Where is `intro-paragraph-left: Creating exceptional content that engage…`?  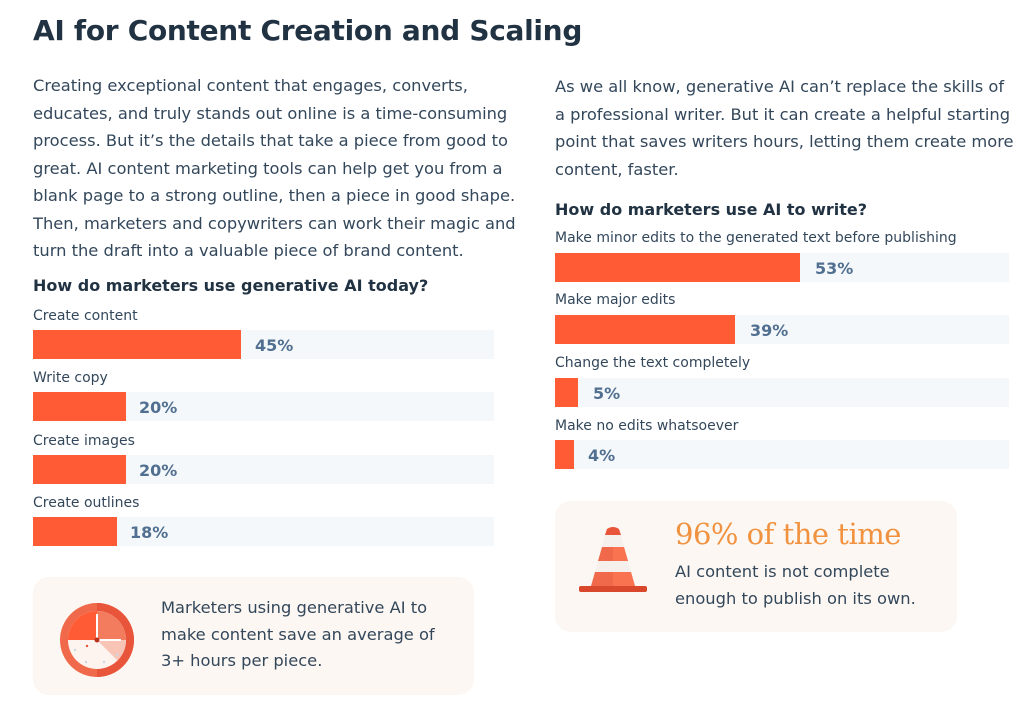 intro-paragraph-left: Creating exceptional content that engage… is located at coordinates (274, 168).